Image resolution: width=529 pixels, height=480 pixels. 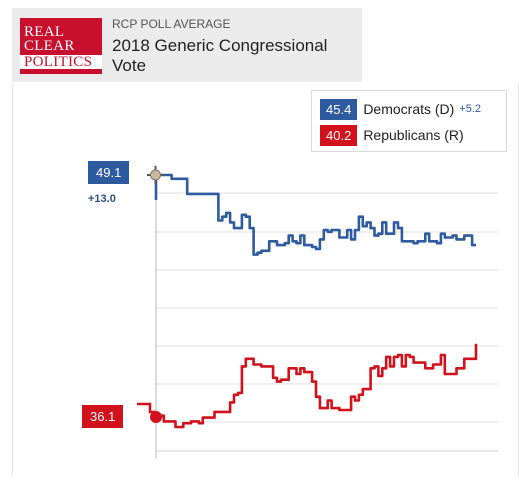 What do you see at coordinates (156, 417) in the screenshot?
I see `rep-start-marker` at bounding box center [156, 417].